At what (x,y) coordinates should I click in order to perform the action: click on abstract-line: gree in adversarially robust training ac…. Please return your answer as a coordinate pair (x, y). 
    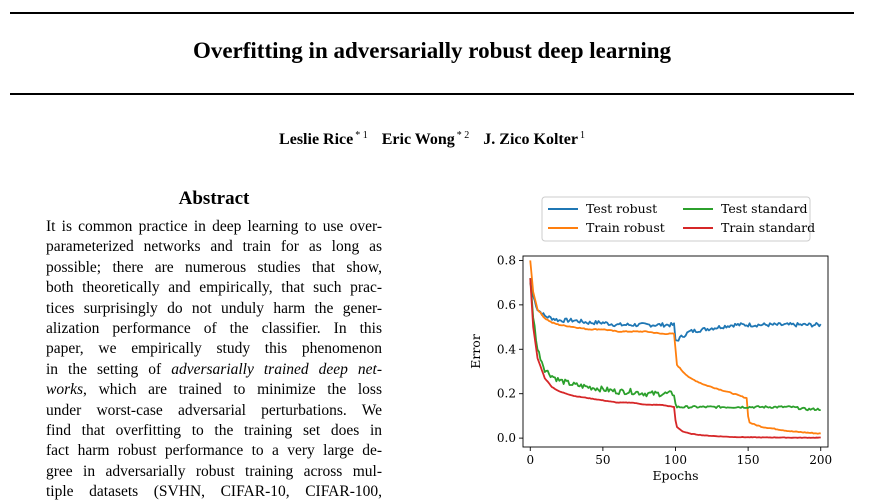
    Looking at the image, I should click on (214, 472).